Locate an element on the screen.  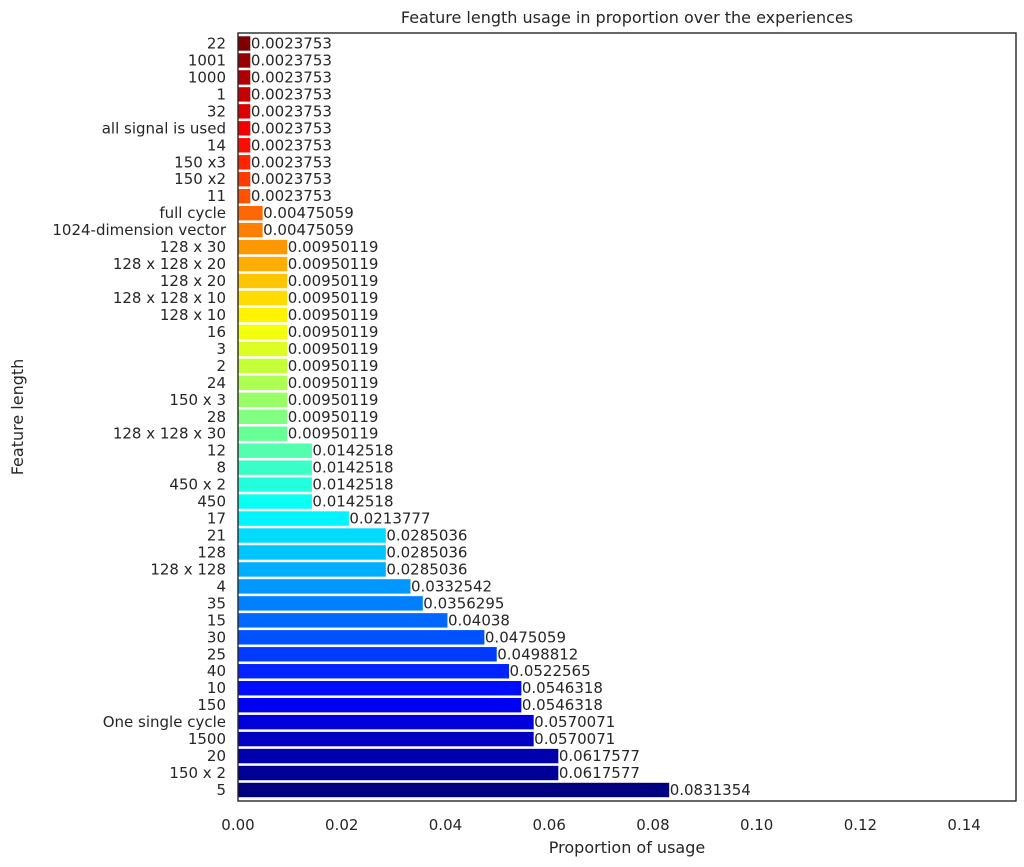
y-tick-label: 25 is located at coordinates (216, 654).